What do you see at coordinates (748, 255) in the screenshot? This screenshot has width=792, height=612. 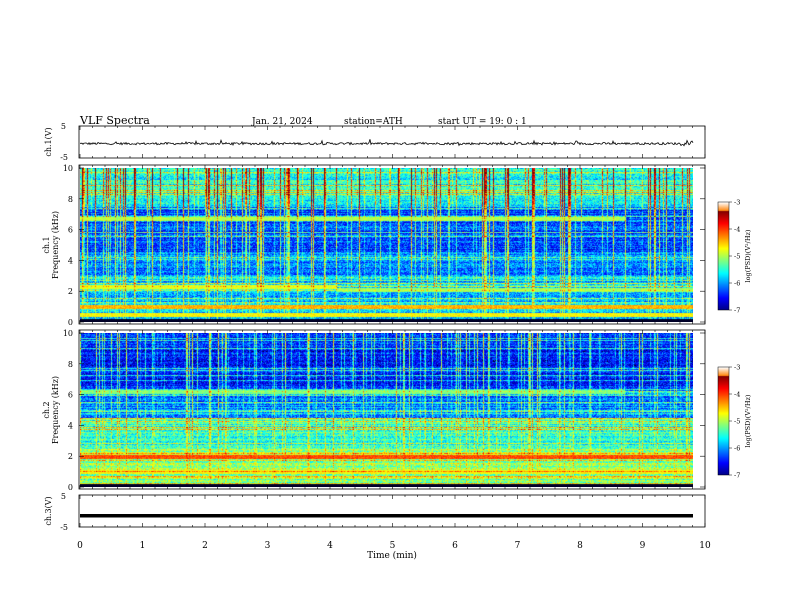 I see `ch1-colorbar-label: log(PSD)(V²/Hz)` at bounding box center [748, 255].